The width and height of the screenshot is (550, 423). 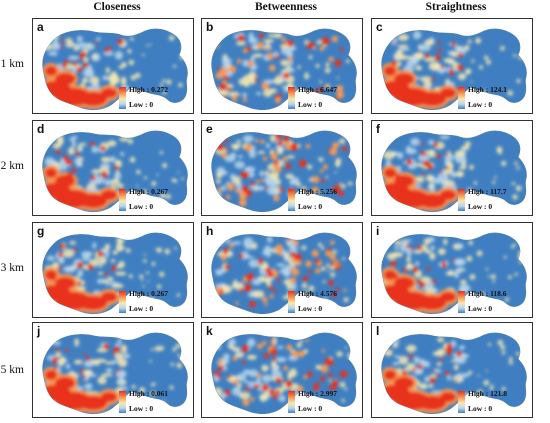 I want to click on map-panel-f: f High : 117.7 Low : 0, so click(x=452, y=168).